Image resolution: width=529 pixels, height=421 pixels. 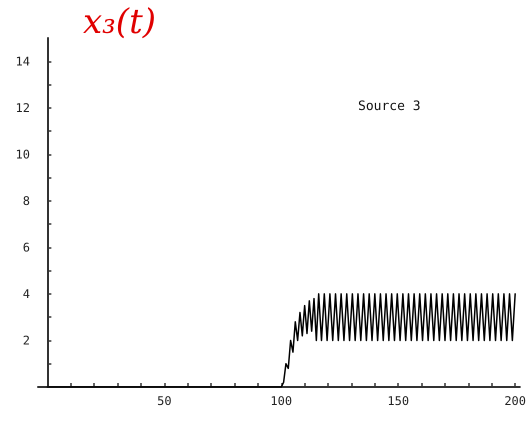 What do you see at coordinates (26, 340) in the screenshot?
I see `y-tick-label: 2` at bounding box center [26, 340].